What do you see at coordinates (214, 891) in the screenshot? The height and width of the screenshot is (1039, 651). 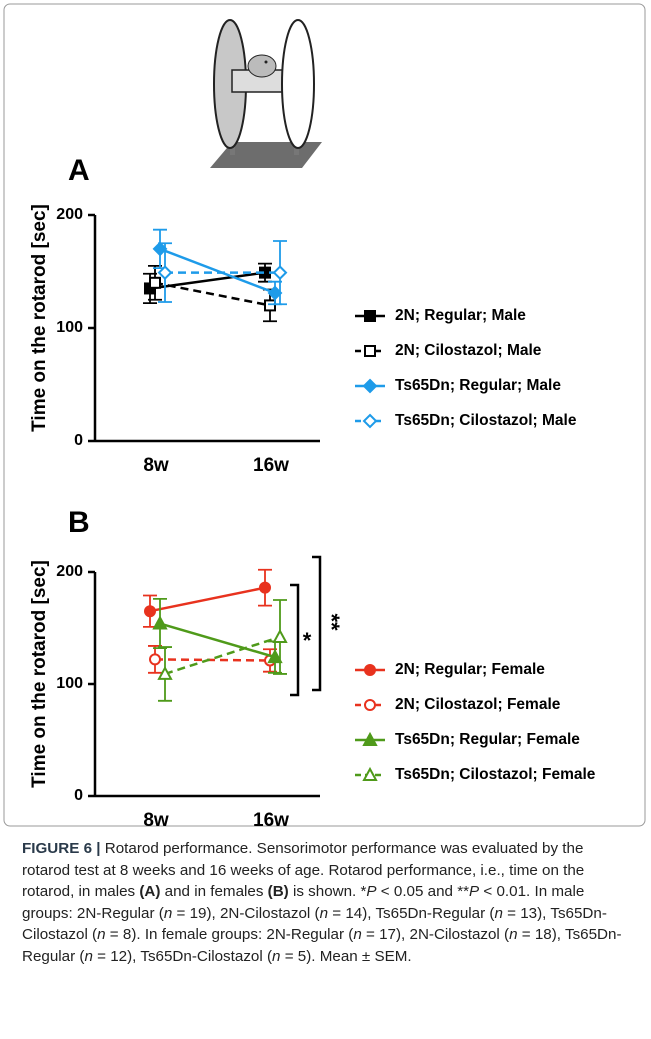 I see `caption-part: and in females` at bounding box center [214, 891].